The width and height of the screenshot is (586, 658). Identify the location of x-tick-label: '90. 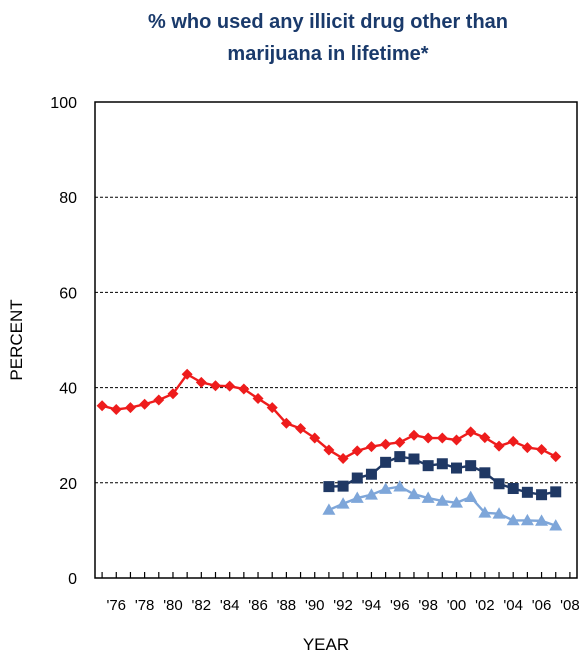
(315, 605).